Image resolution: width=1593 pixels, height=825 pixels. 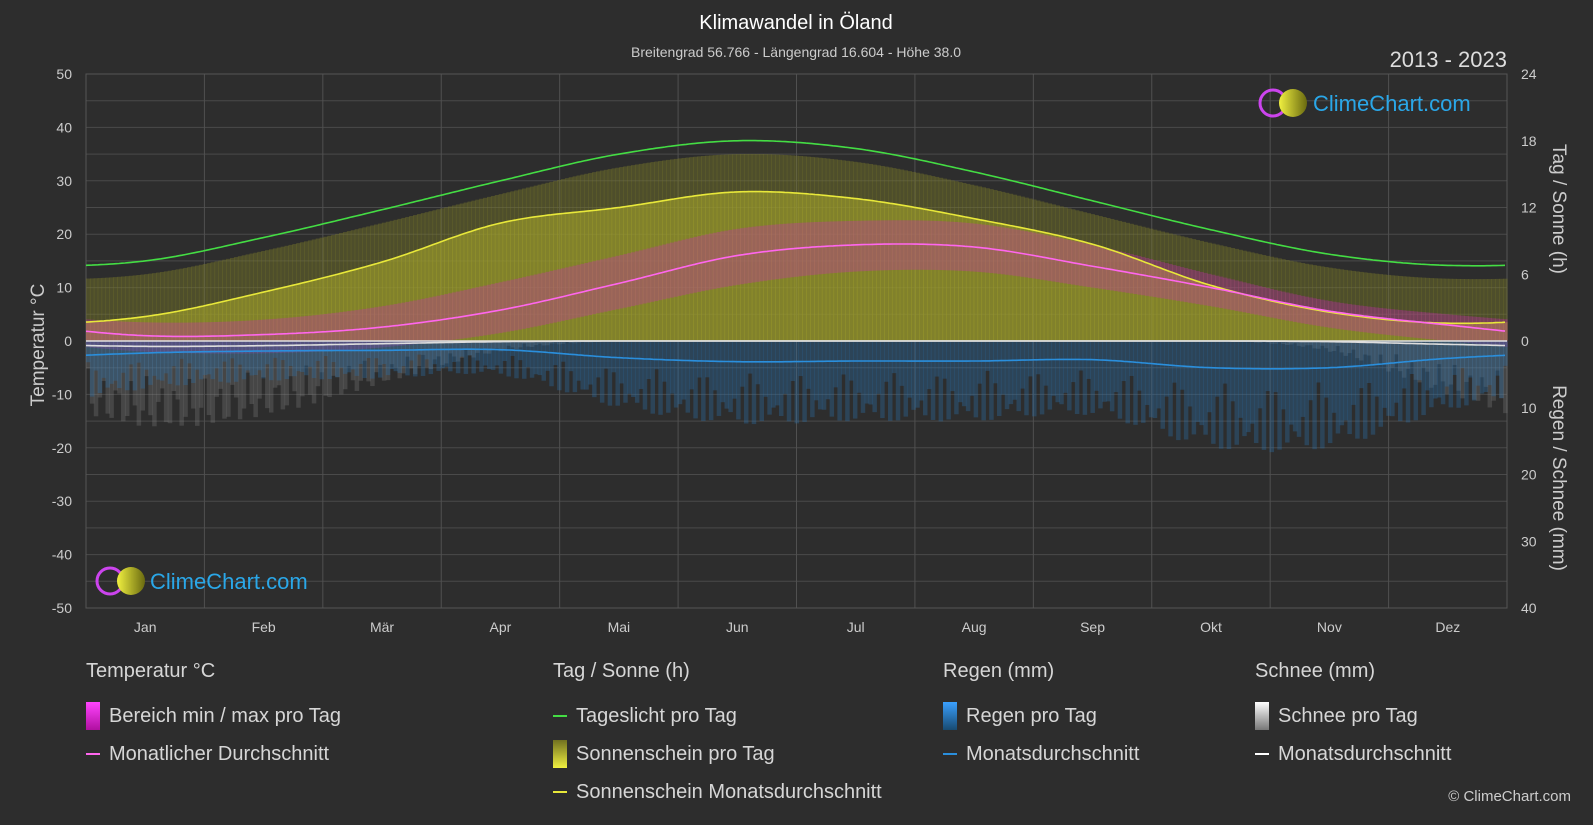 I want to click on x-tick-label: Jul, so click(x=856, y=627).